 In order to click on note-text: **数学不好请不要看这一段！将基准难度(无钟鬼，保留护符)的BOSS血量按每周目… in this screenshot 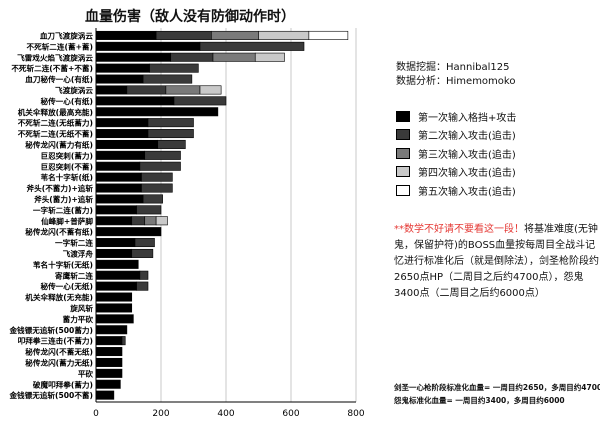, I will do `click(497, 262)`.